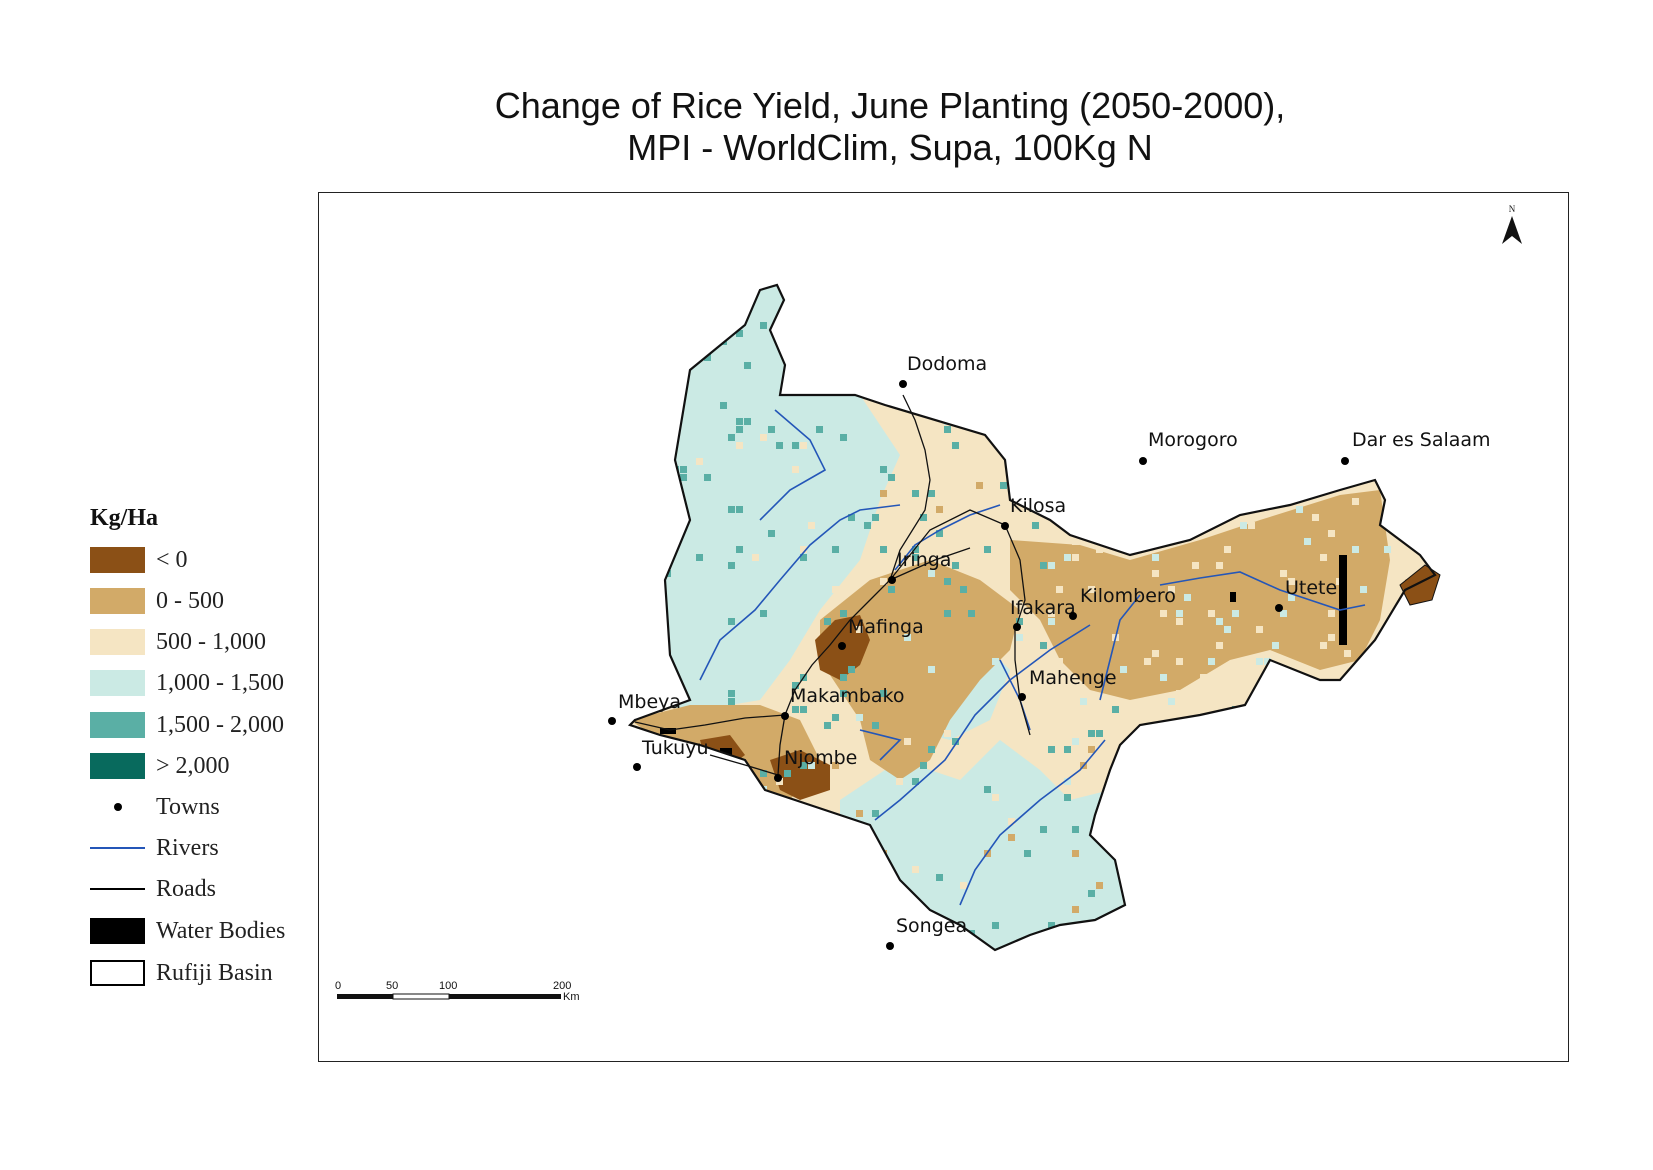 This screenshot has height=1170, width=1653. What do you see at coordinates (186, 889) in the screenshot?
I see `legend-label: Roads` at bounding box center [186, 889].